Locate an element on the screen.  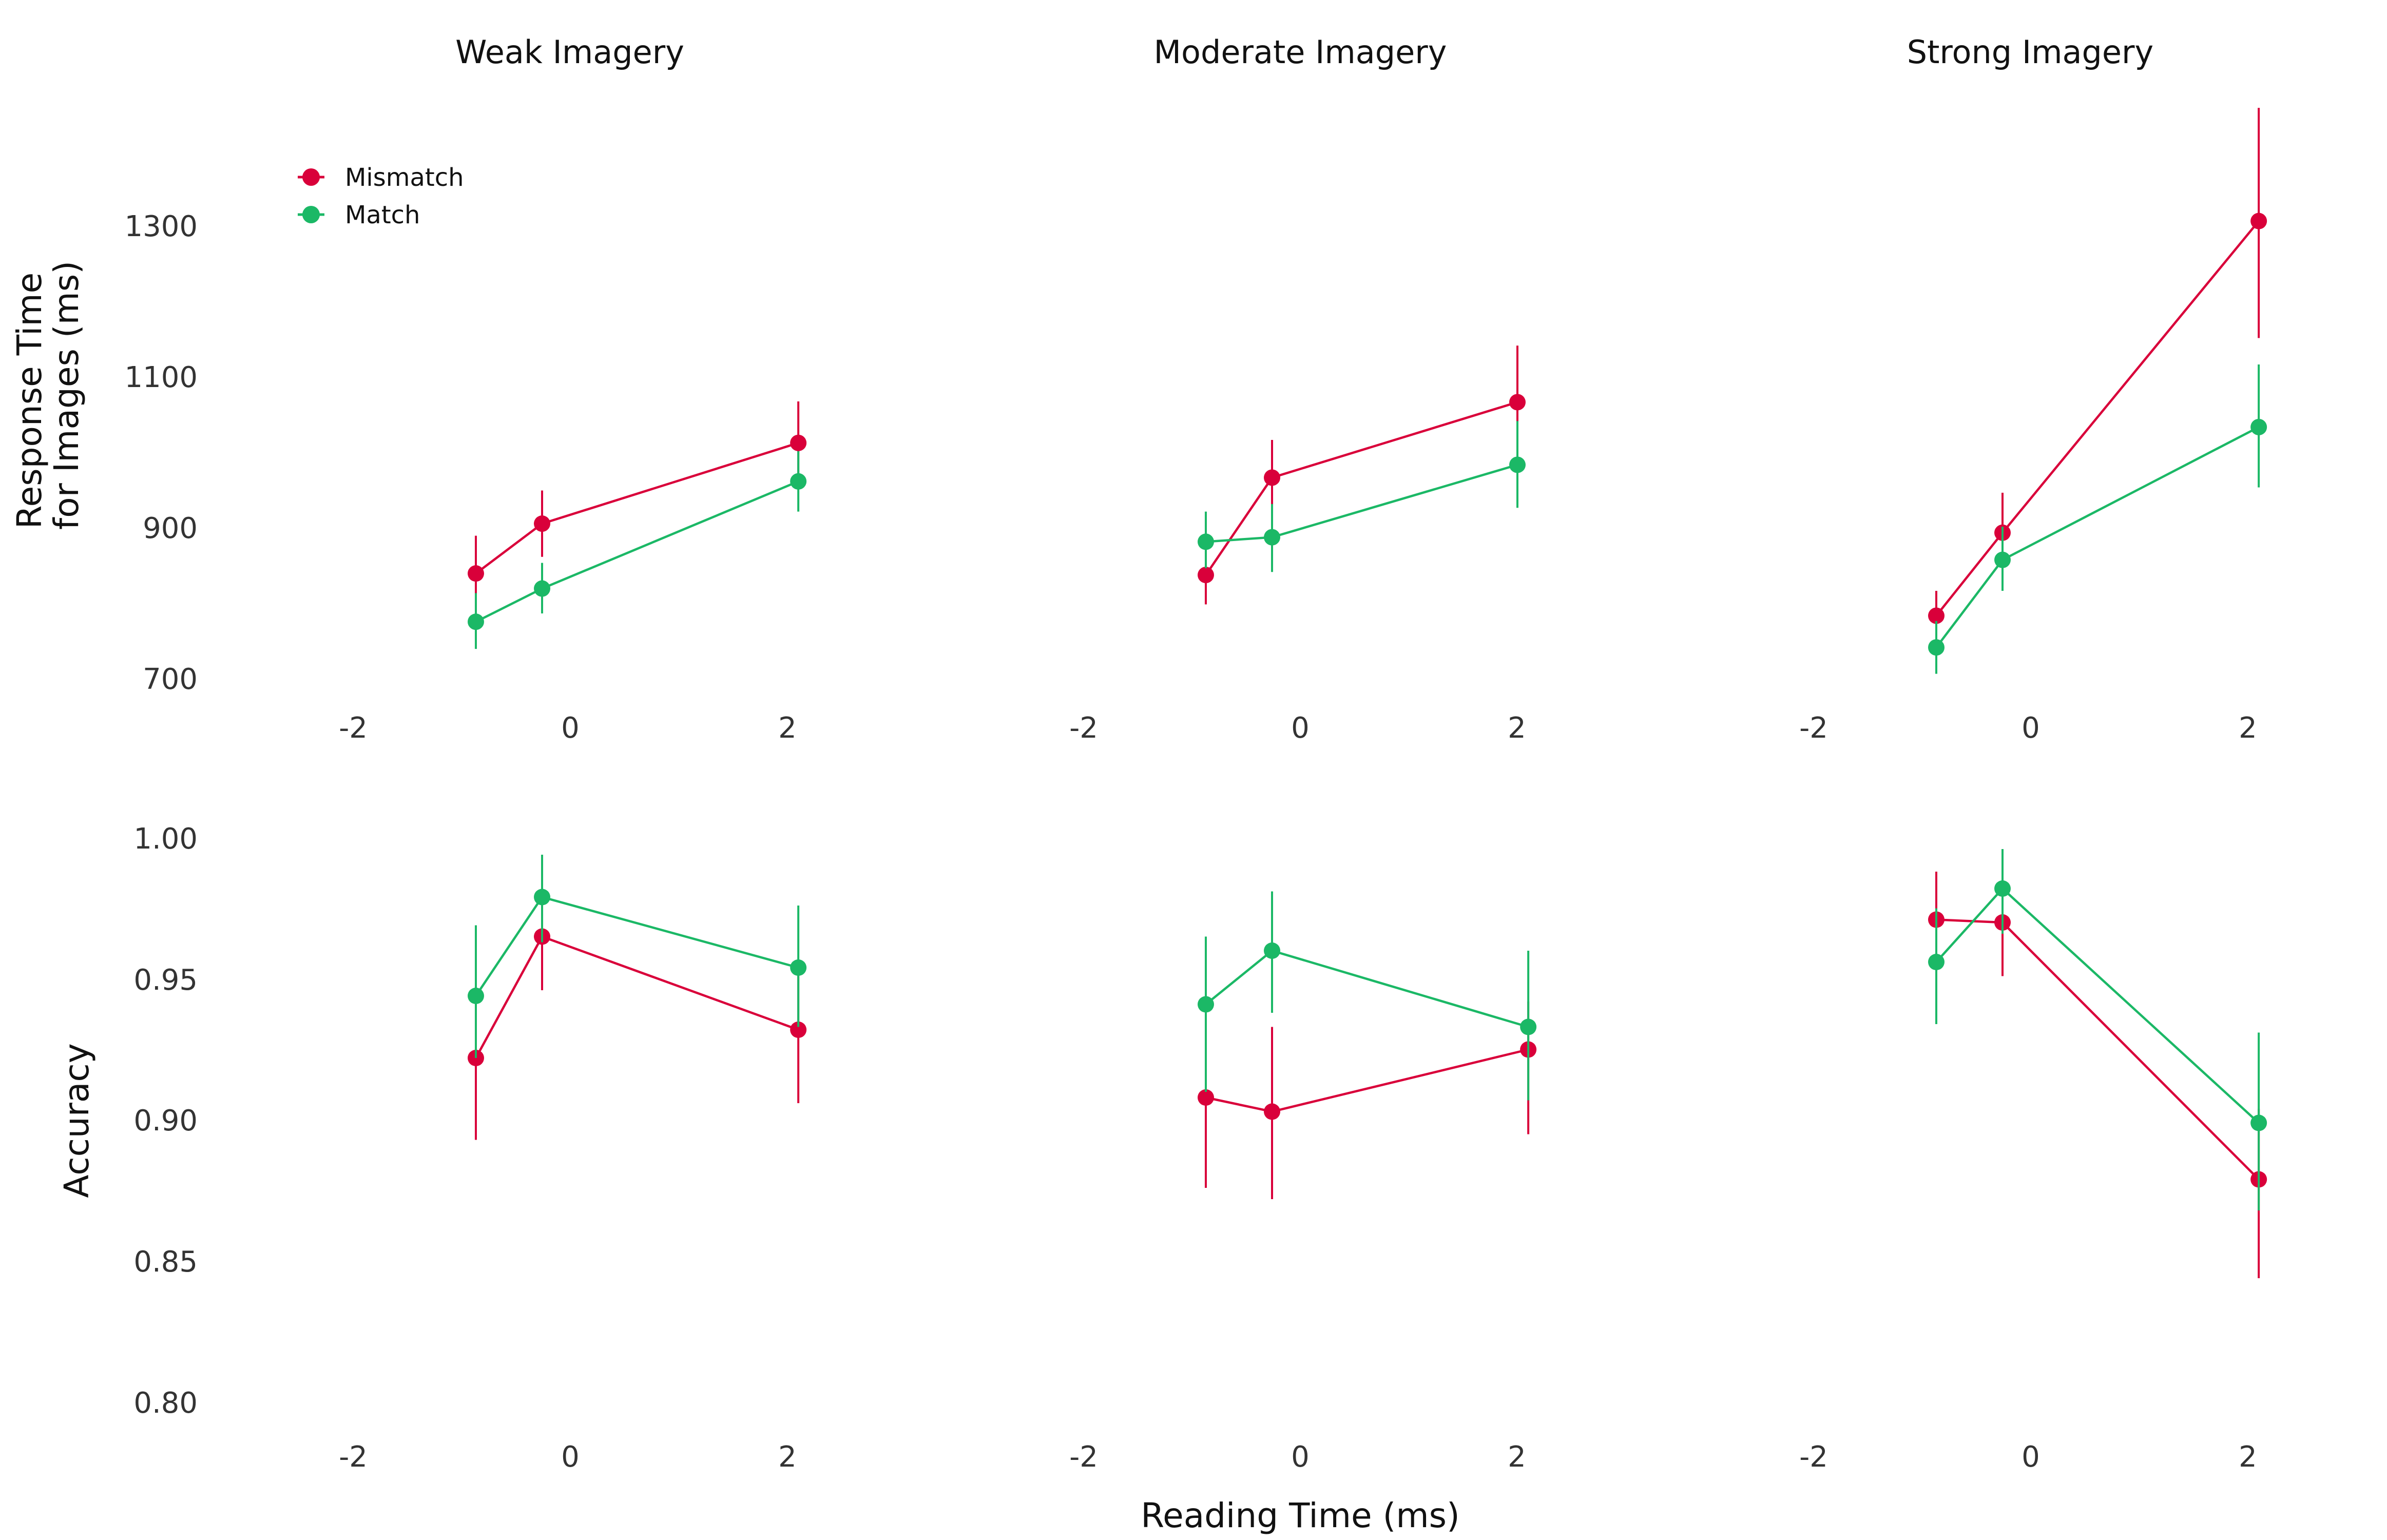
y-axis-title-line-2: for Images (ms) is located at coordinates (66, 395).